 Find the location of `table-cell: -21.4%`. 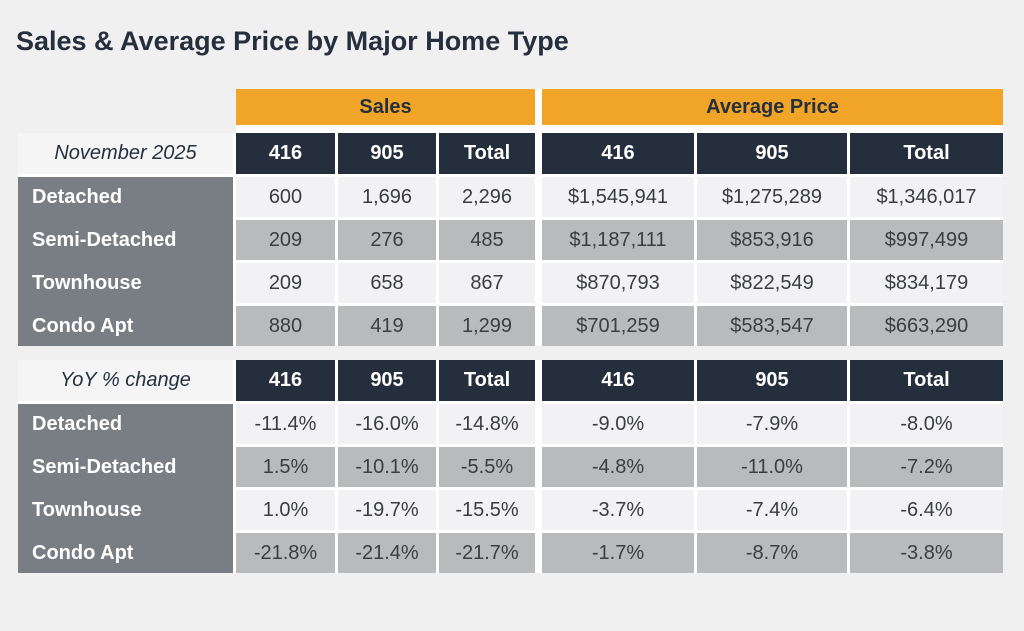

table-cell: -21.4% is located at coordinates (387, 553).